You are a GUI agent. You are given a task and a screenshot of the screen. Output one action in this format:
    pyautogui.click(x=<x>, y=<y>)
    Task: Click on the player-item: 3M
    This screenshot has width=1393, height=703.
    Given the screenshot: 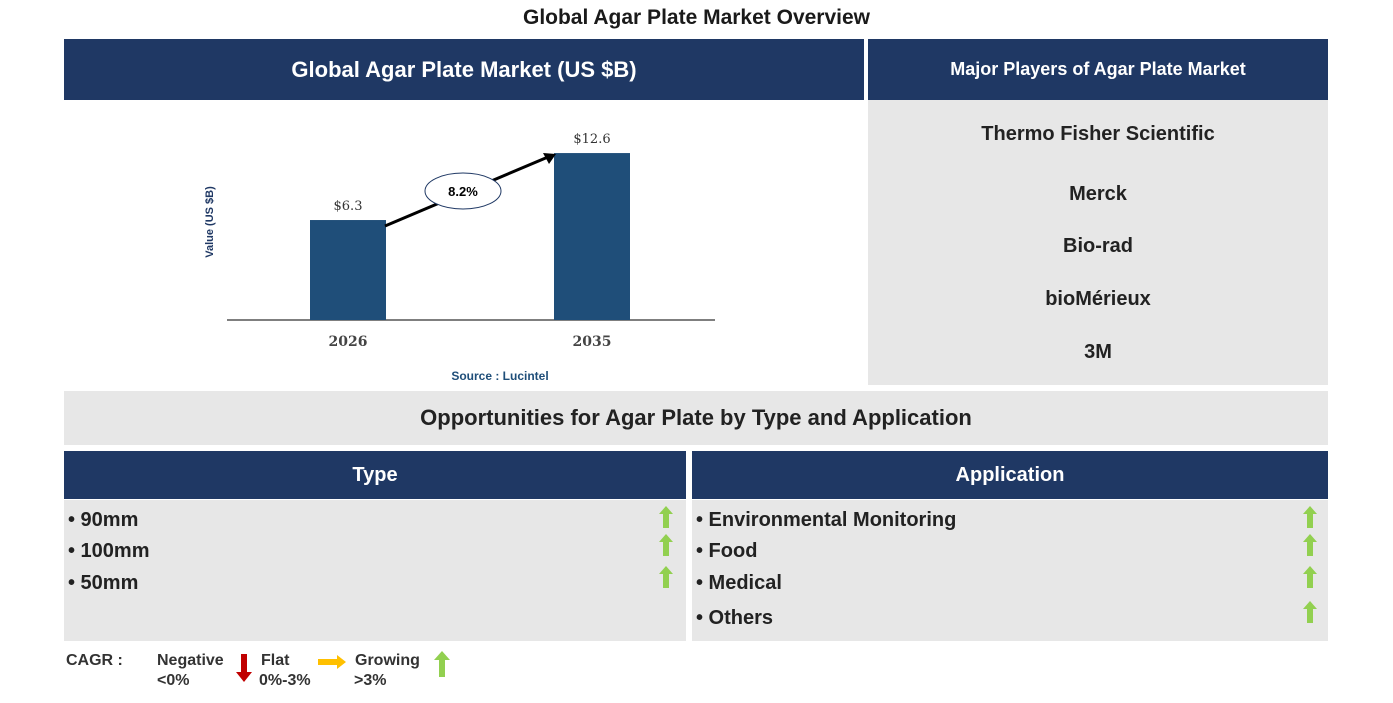 What is the action you would take?
    pyautogui.click(x=1098, y=352)
    